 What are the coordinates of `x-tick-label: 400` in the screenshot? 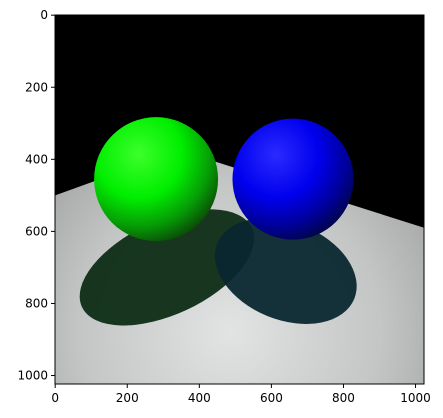 It's located at (199, 398).